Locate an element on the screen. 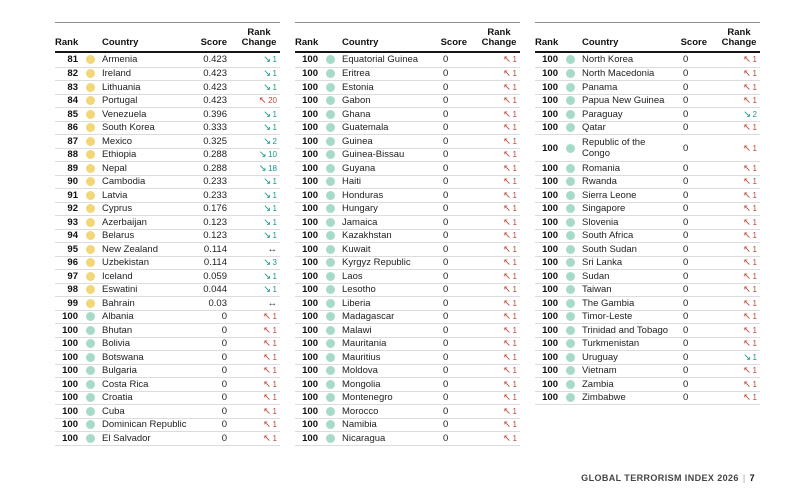 This screenshot has width=800, height=500. footer-title: GLOBAL TERRORISM INDEX 2026 is located at coordinates (660, 478).